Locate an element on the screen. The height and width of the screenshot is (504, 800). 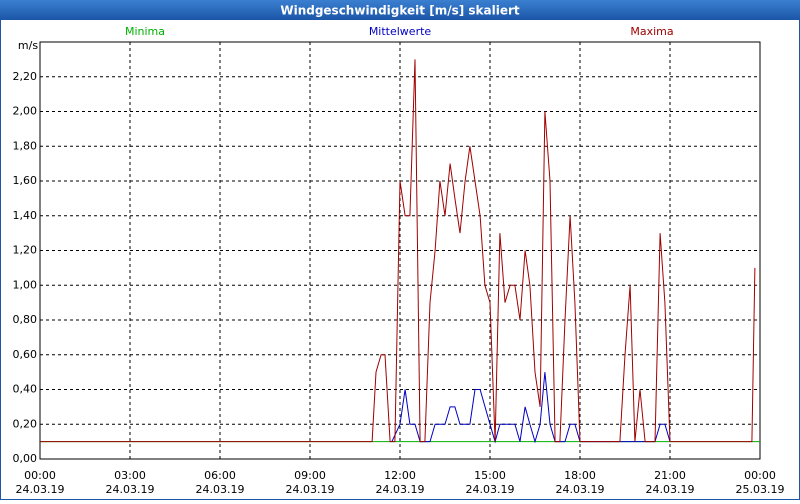
legend-entry: Minima is located at coordinates (145, 31).